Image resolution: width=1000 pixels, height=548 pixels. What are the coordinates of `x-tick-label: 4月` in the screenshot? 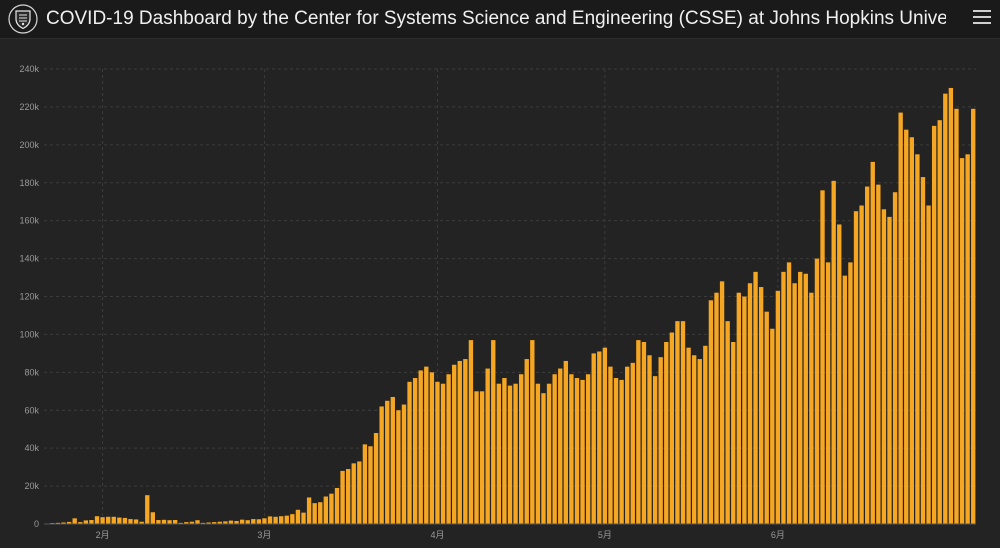 It's located at (437, 535).